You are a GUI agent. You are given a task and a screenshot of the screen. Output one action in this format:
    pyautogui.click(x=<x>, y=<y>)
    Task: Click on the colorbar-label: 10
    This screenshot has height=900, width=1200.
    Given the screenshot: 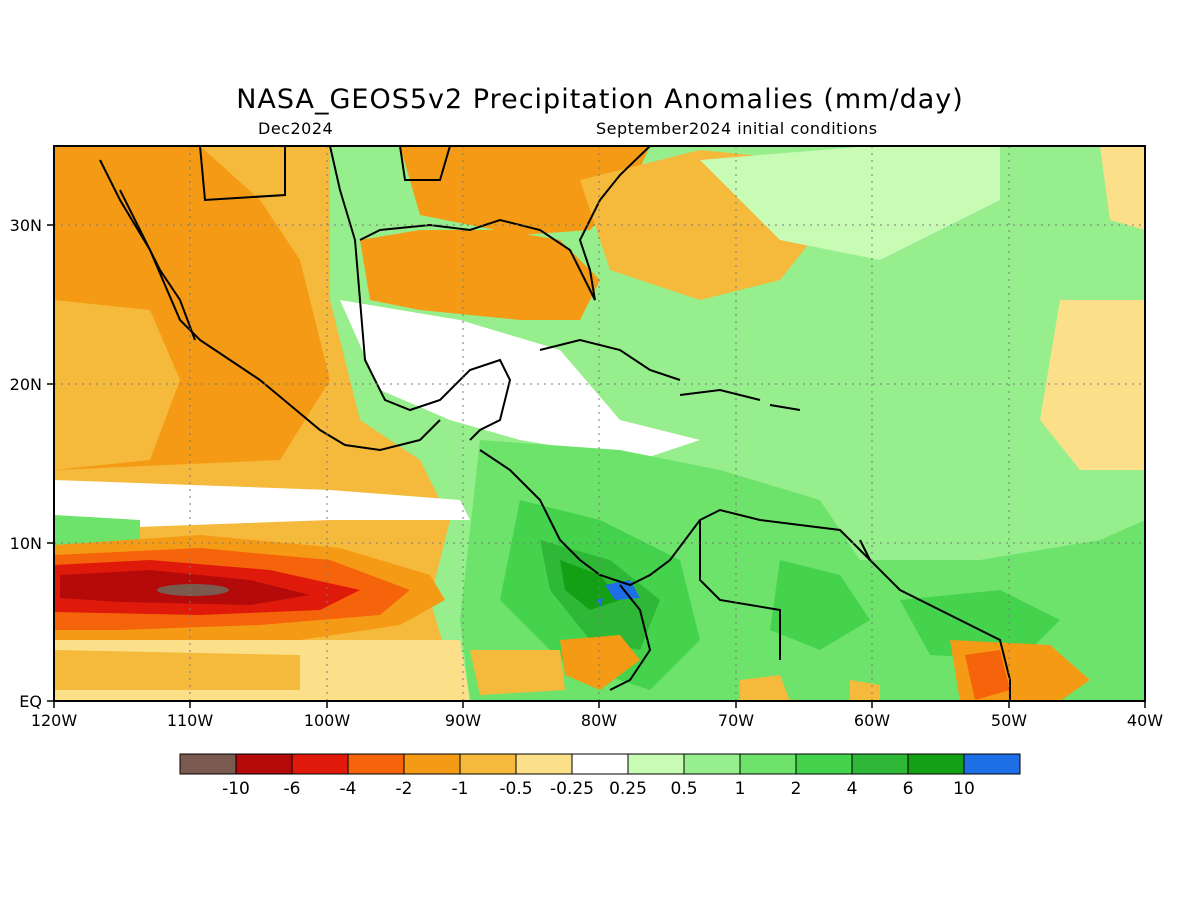 What is the action you would take?
    pyautogui.click(x=964, y=789)
    